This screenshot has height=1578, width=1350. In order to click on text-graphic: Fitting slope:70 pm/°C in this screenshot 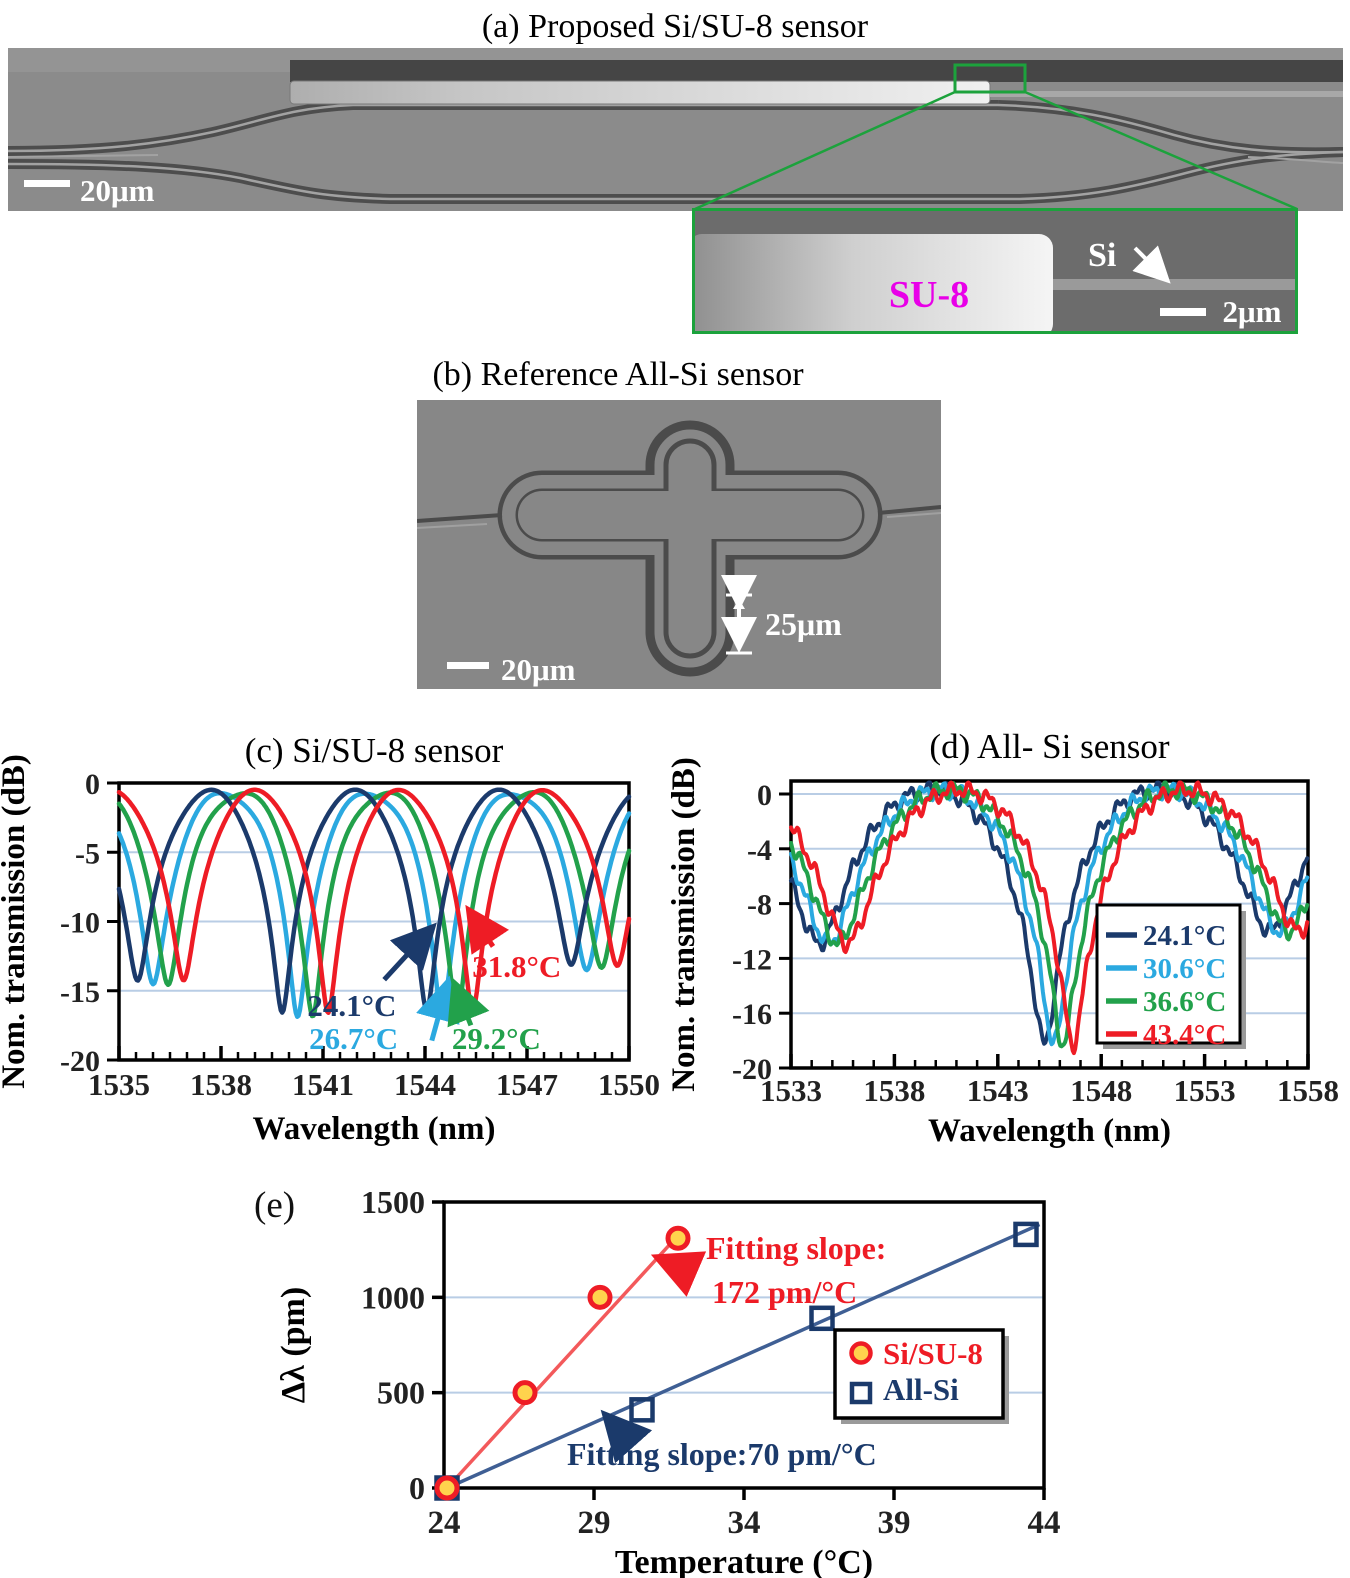, I will do `click(722, 1454)`.